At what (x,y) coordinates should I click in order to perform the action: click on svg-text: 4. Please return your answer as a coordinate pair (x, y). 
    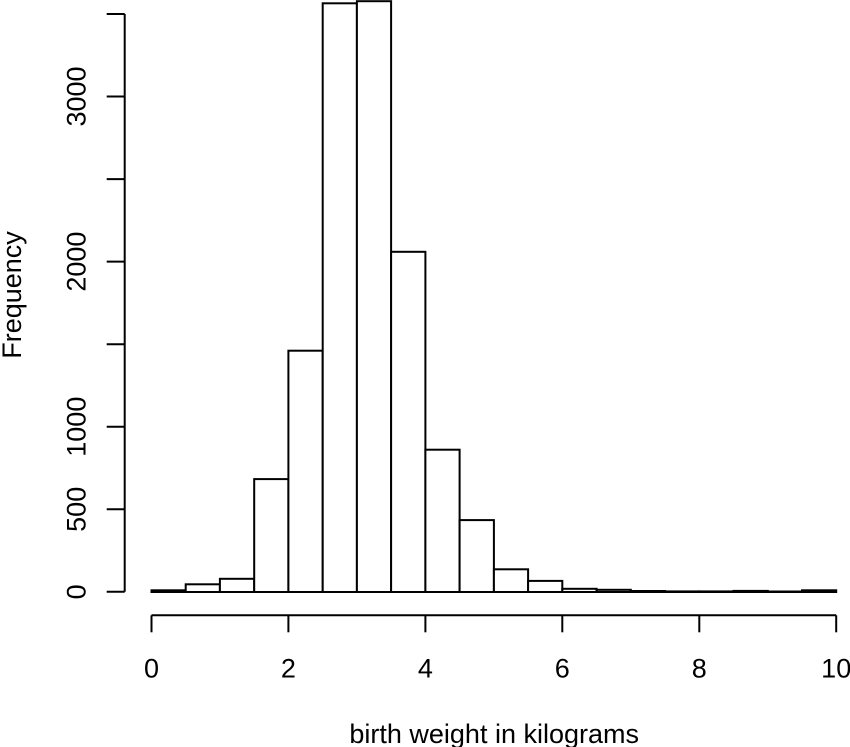
    Looking at the image, I should click on (425, 669).